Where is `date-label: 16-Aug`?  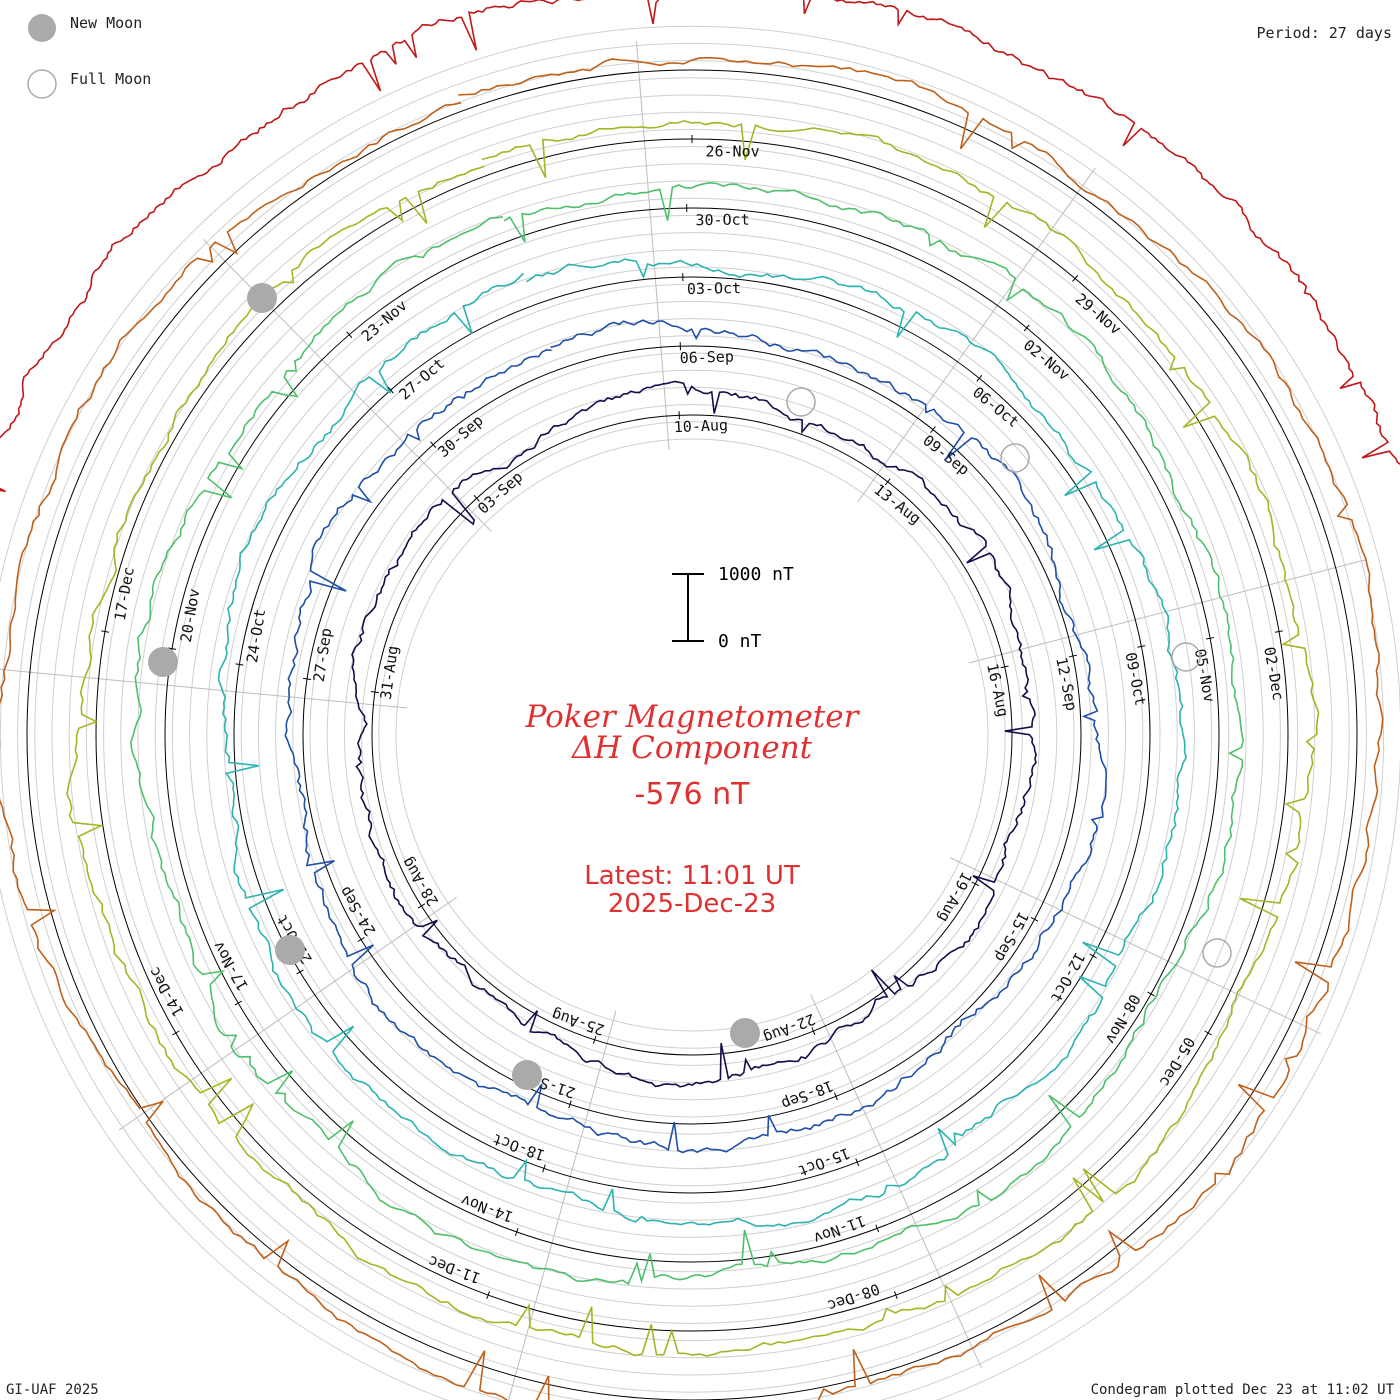 date-label: 16-Aug is located at coordinates (997, 690).